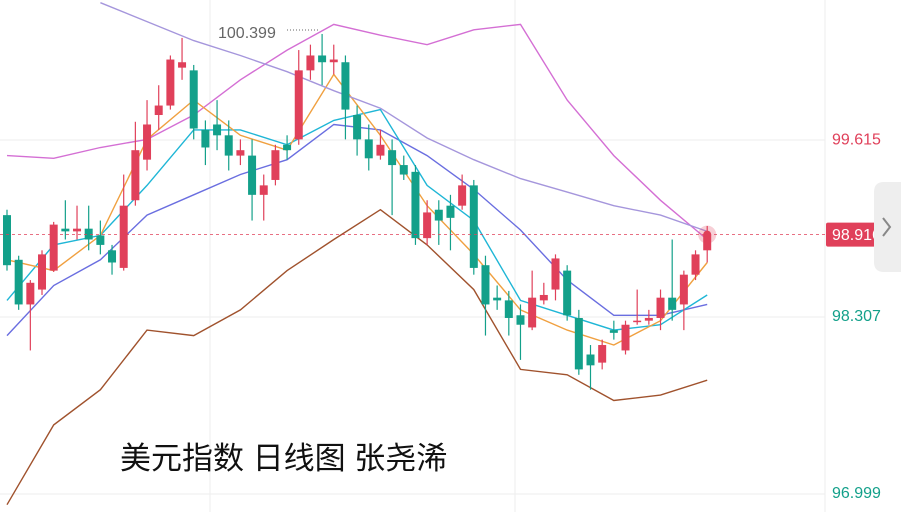  I want to click on side-arrow, so click(887, 227).